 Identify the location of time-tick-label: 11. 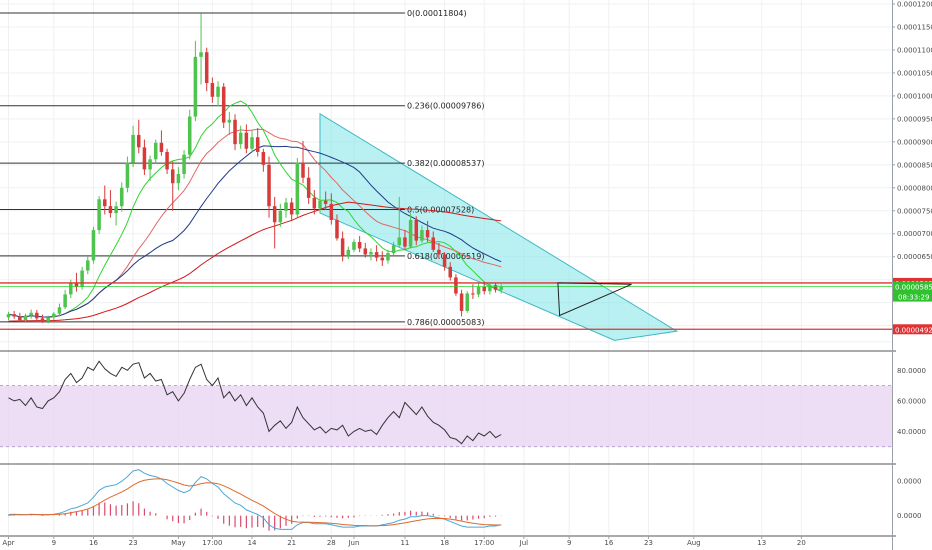
(404, 543).